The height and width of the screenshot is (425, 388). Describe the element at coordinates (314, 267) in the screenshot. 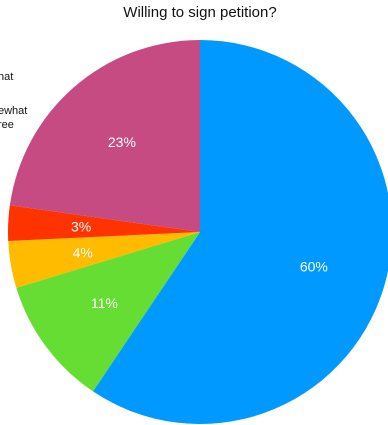

I see `pie-value-label-1: 60%` at that location.